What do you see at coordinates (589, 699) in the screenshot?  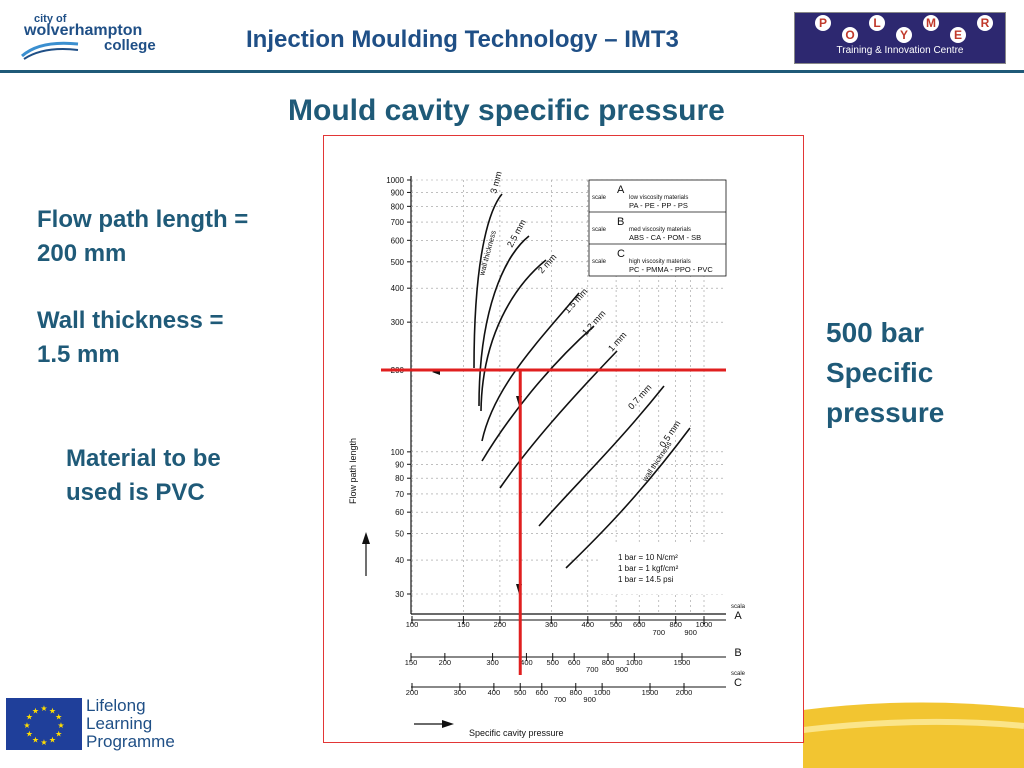 I see `scale-minor-tick-label: 900` at bounding box center [589, 699].